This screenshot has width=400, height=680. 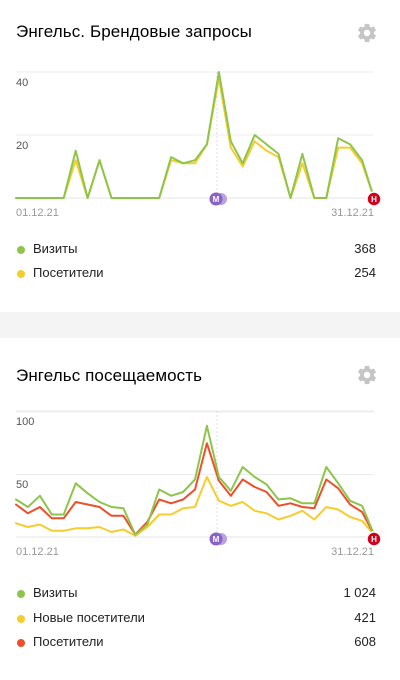 I want to click on legend-value: 368, so click(x=365, y=248).